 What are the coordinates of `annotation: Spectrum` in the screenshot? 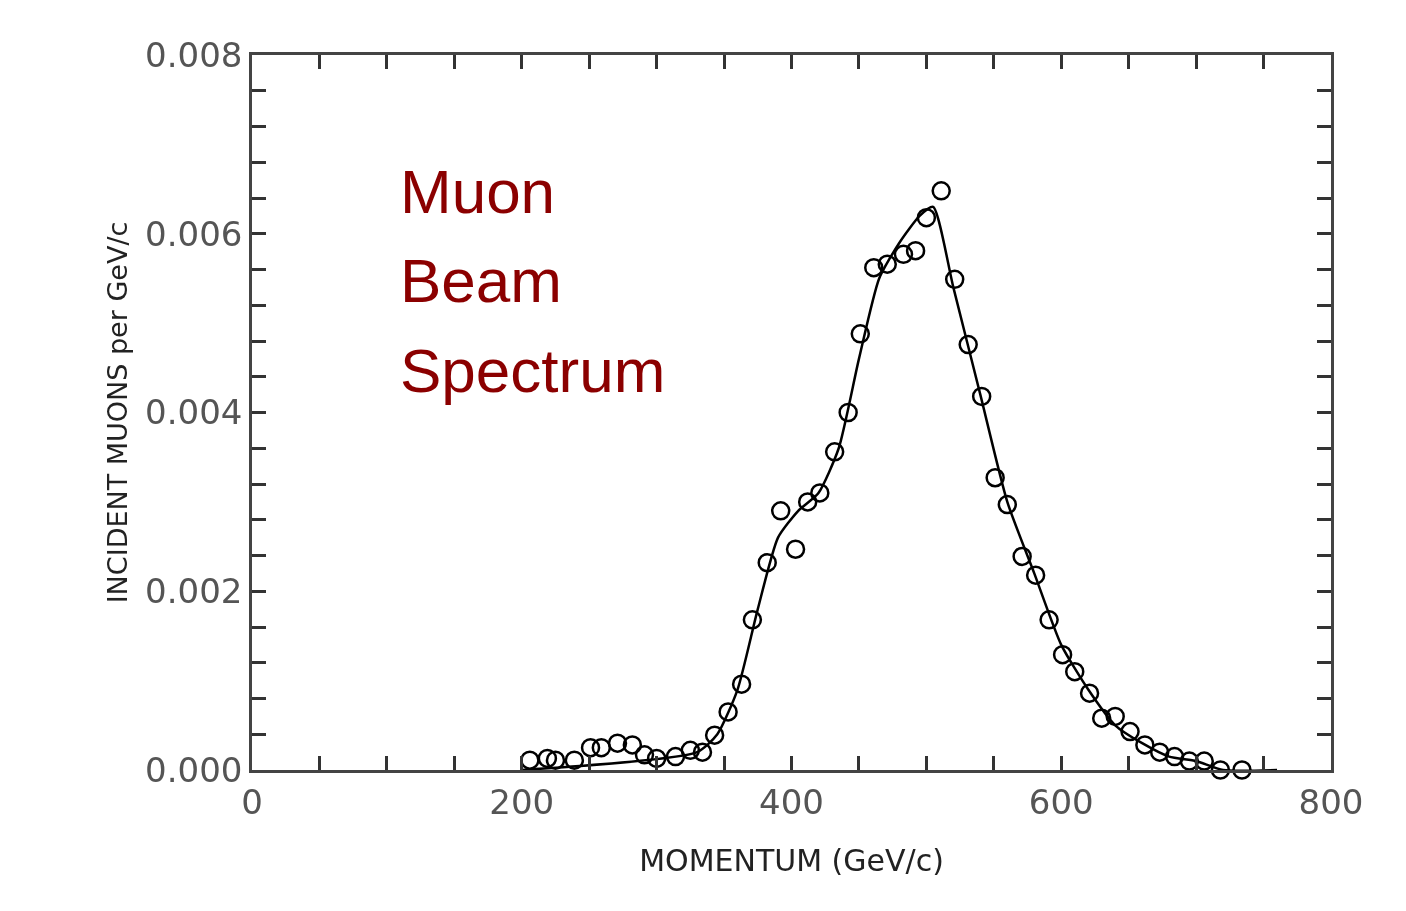 It's located at (533, 370).